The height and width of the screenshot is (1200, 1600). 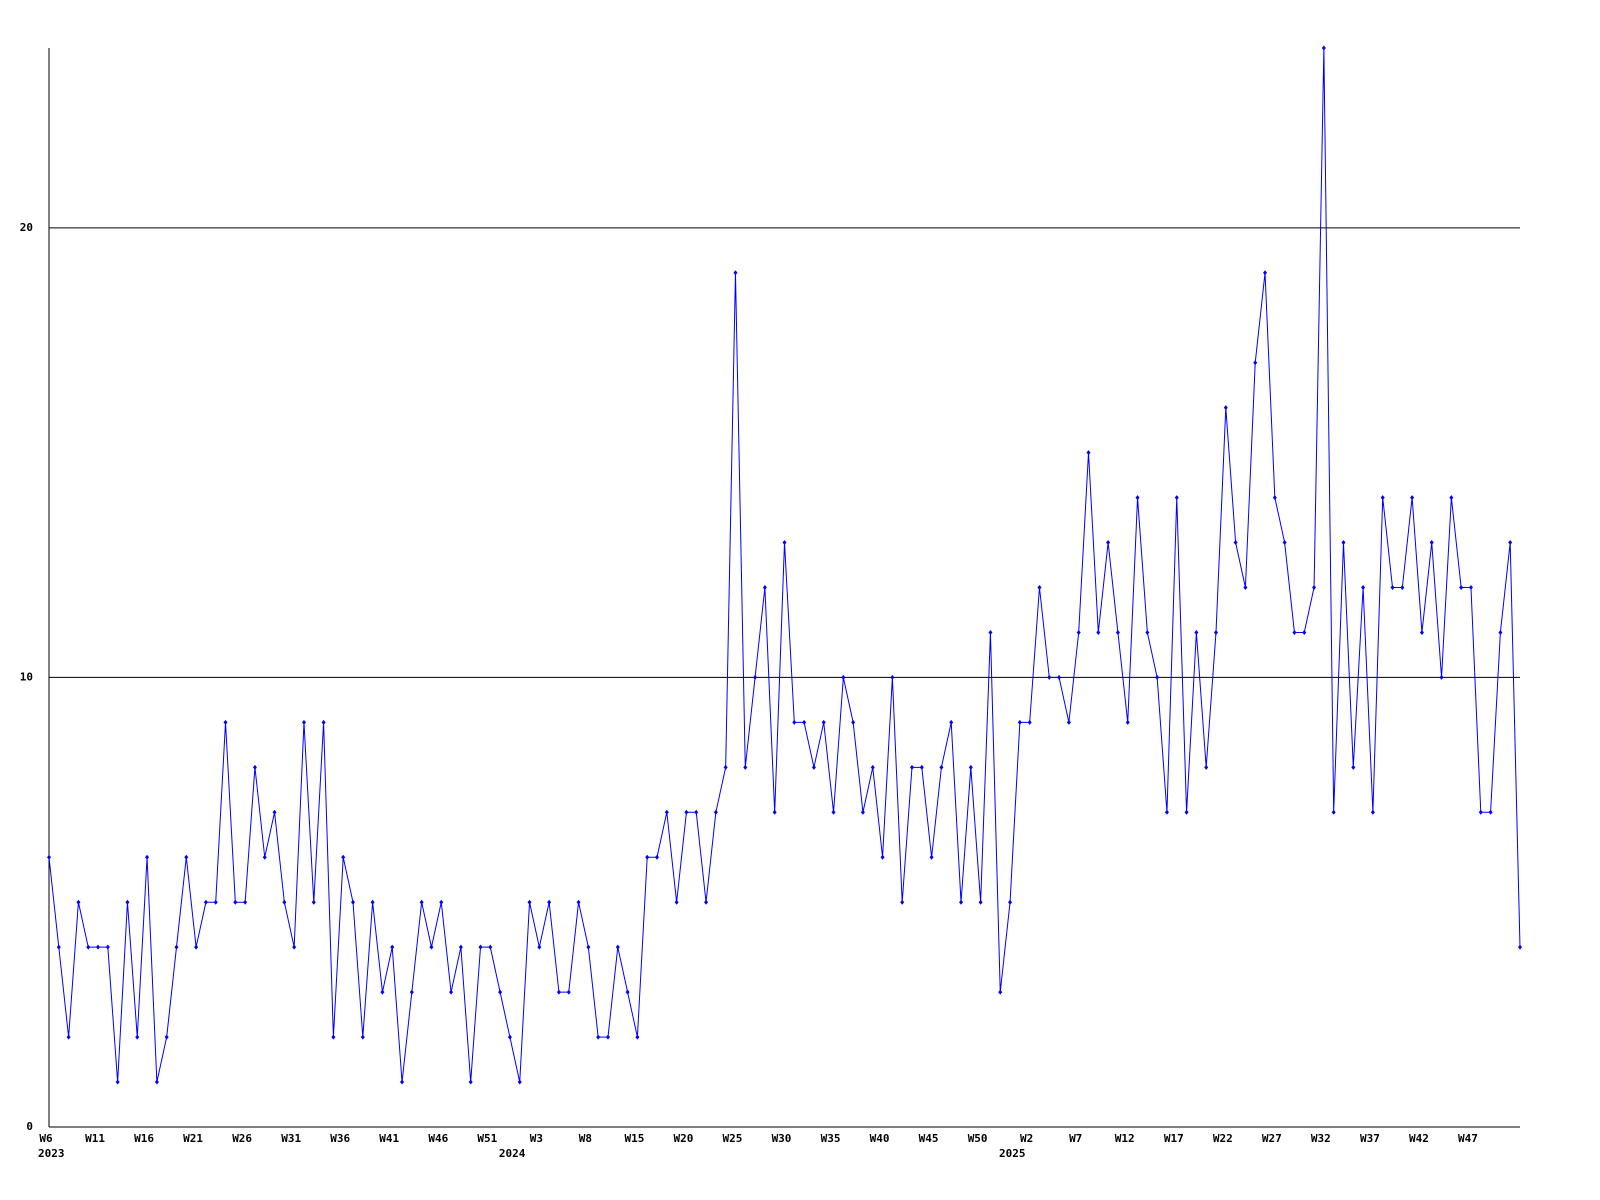 What do you see at coordinates (978, 1138) in the screenshot?
I see `x-tick-label: W50` at bounding box center [978, 1138].